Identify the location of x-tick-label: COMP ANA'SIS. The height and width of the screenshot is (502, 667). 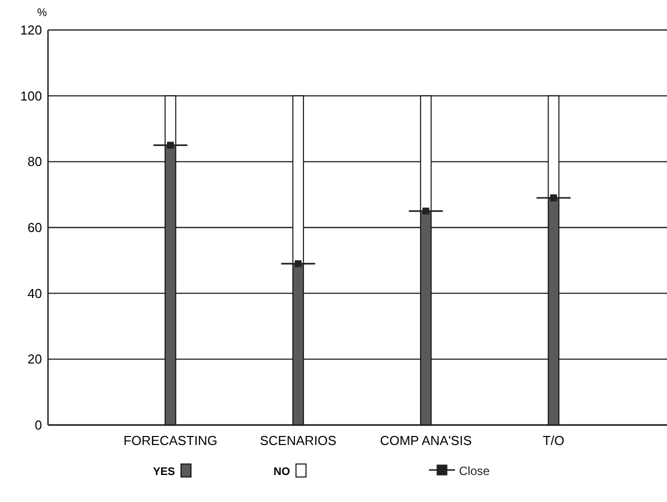
(426, 440).